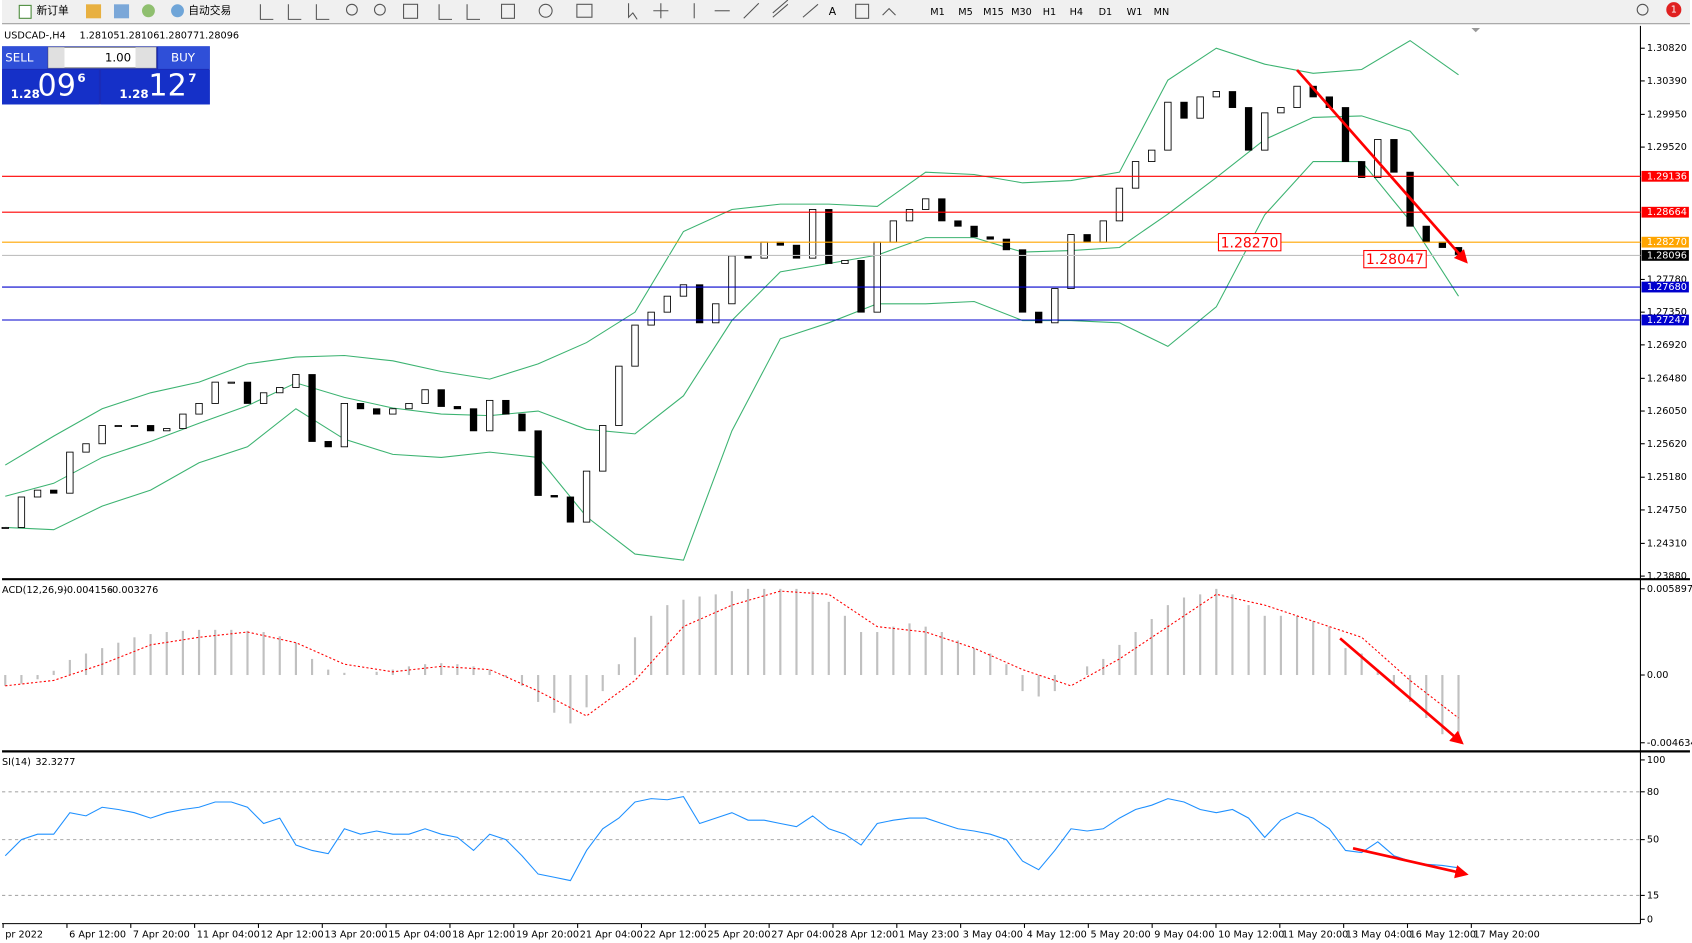  What do you see at coordinates (379, 9) in the screenshot?
I see `zoom-out` at bounding box center [379, 9].